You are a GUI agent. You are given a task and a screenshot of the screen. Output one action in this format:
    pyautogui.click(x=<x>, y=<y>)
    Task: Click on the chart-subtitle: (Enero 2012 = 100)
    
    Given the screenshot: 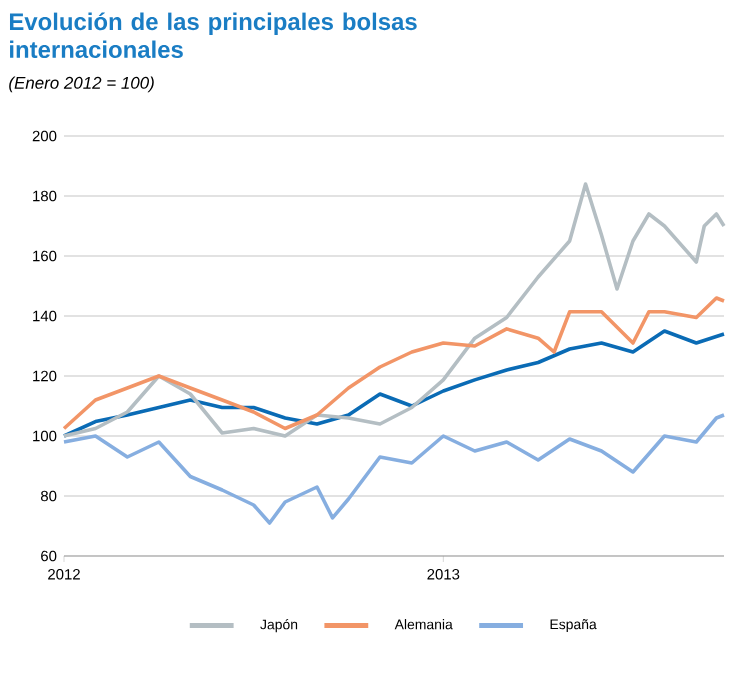 What is the action you would take?
    pyautogui.click(x=81, y=84)
    